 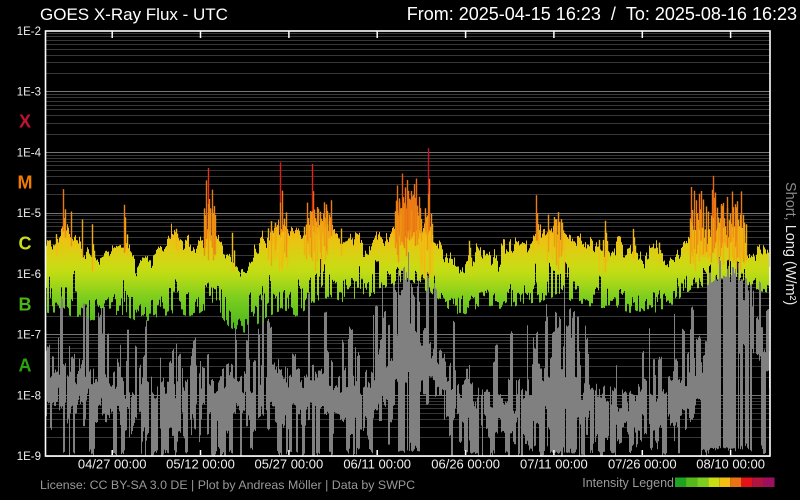 What do you see at coordinates (289, 464) in the screenshot?
I see `svg-text: 05/27 00:00` at bounding box center [289, 464].